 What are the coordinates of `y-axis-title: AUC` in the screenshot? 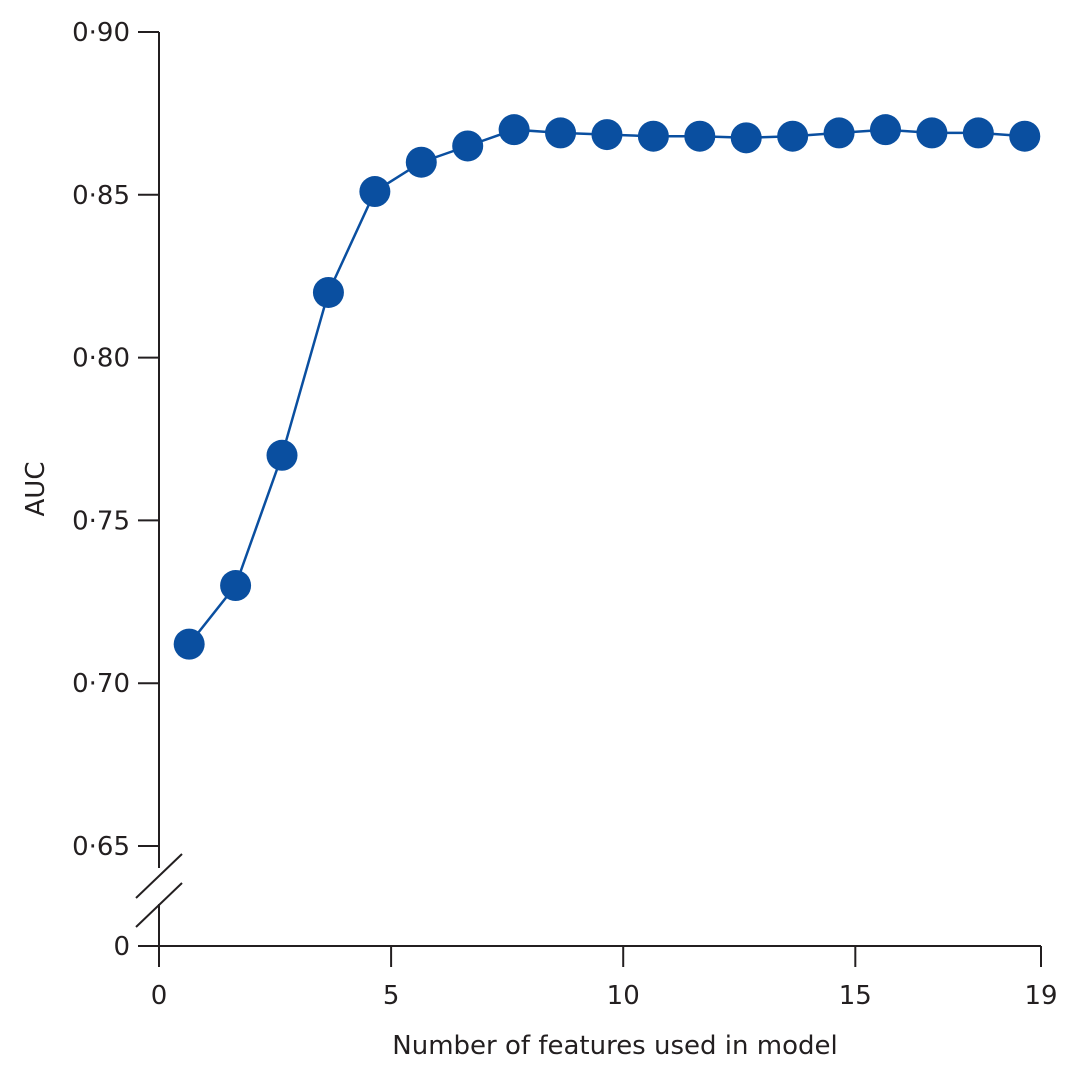 It's located at (36, 489).